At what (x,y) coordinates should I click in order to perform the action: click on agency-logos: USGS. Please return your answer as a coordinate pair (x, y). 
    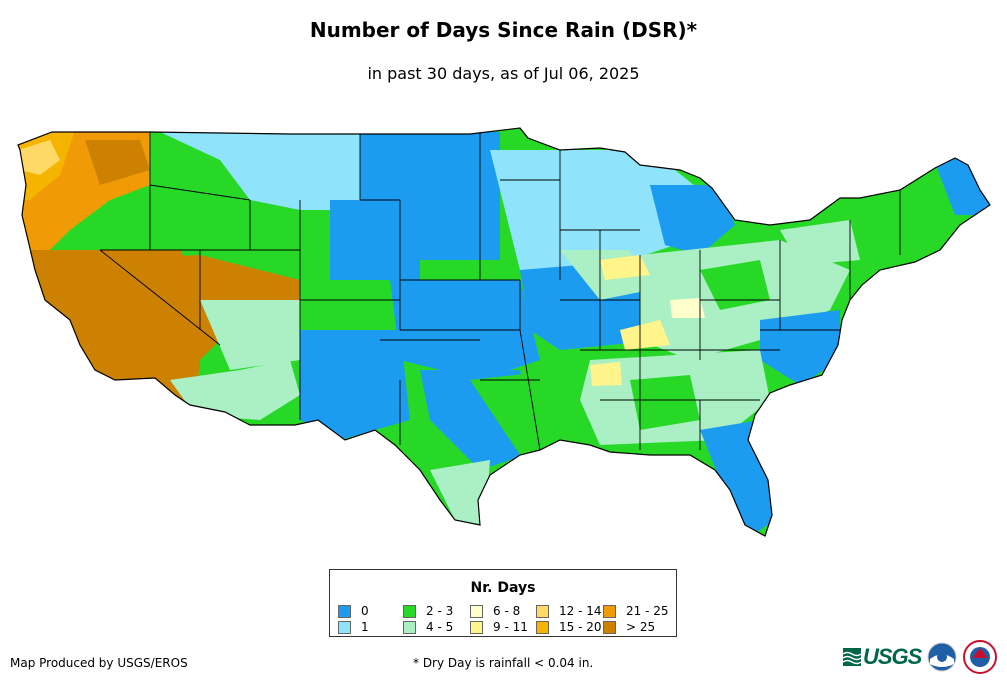
    Looking at the image, I should click on (920, 657).